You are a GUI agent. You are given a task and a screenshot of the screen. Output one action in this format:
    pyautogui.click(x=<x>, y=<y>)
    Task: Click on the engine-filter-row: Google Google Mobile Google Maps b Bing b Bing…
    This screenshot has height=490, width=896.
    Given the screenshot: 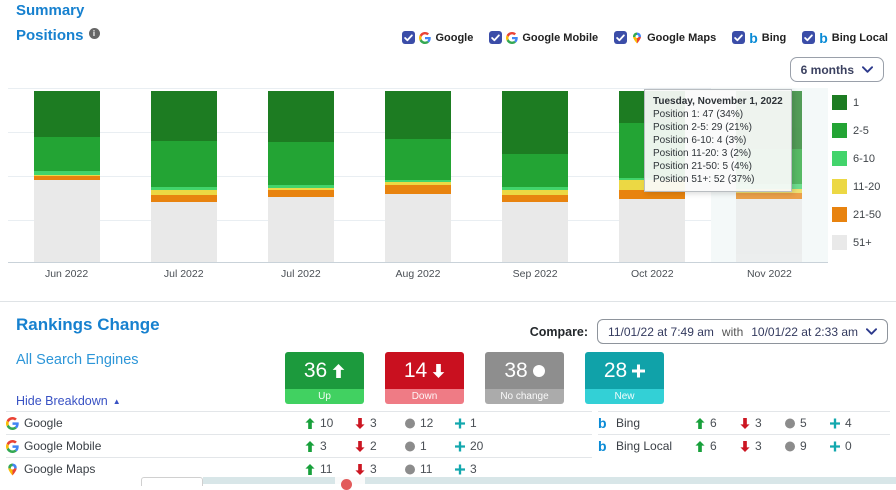 What is the action you would take?
    pyautogui.click(x=645, y=37)
    